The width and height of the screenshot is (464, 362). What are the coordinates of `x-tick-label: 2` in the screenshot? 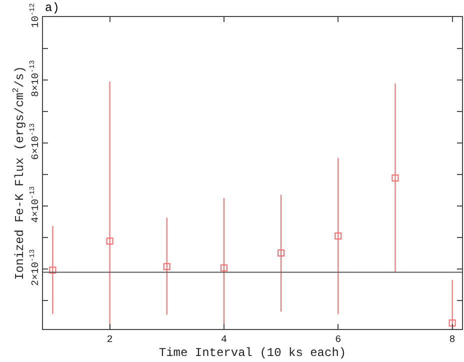 It's located at (109, 340).